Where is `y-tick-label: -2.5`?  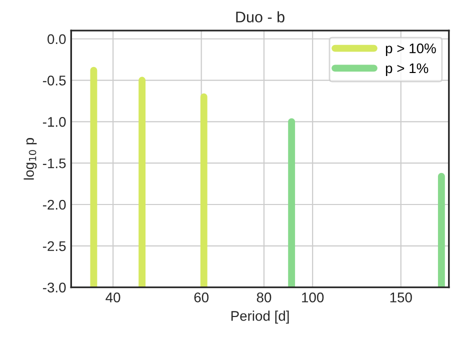 y-tick-label: -2.5 is located at coordinates (54, 246).